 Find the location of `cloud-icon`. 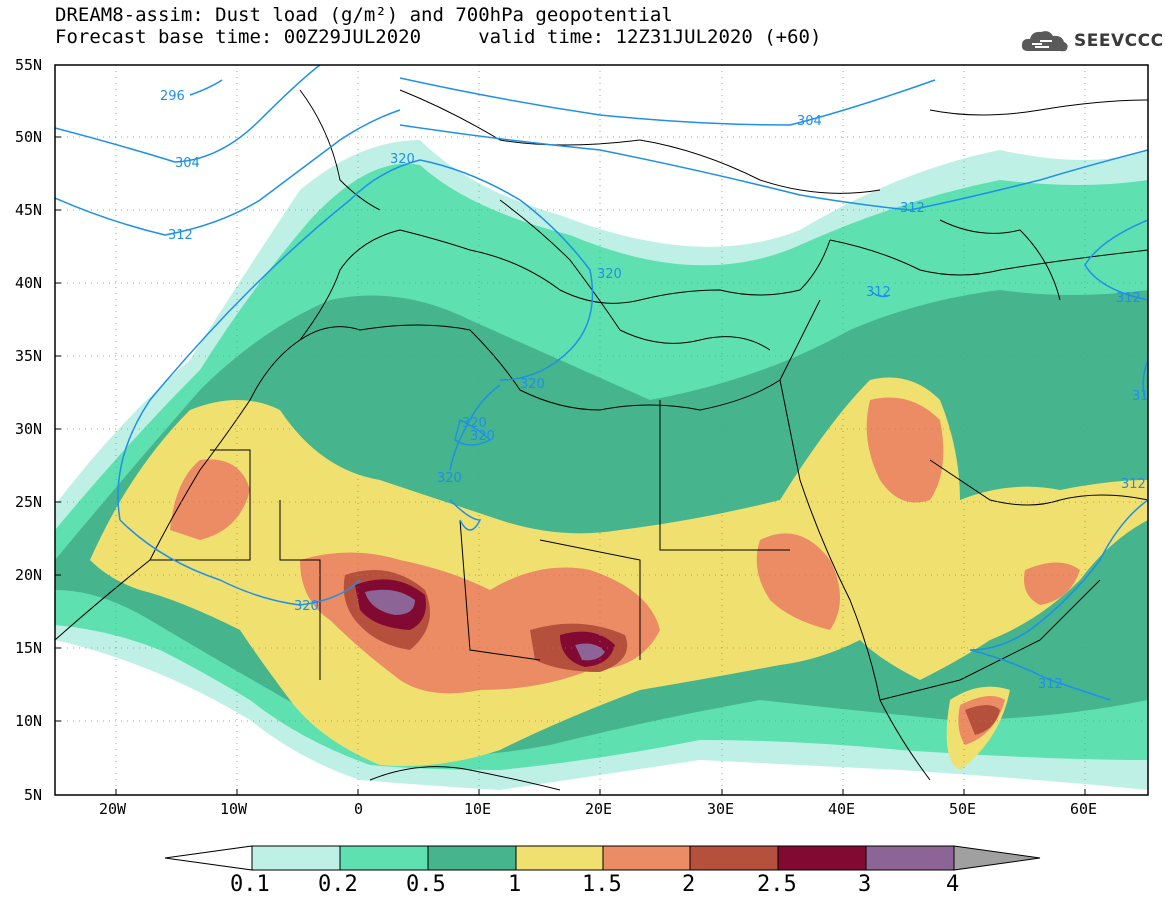

cloud-icon is located at coordinates (1044, 41).